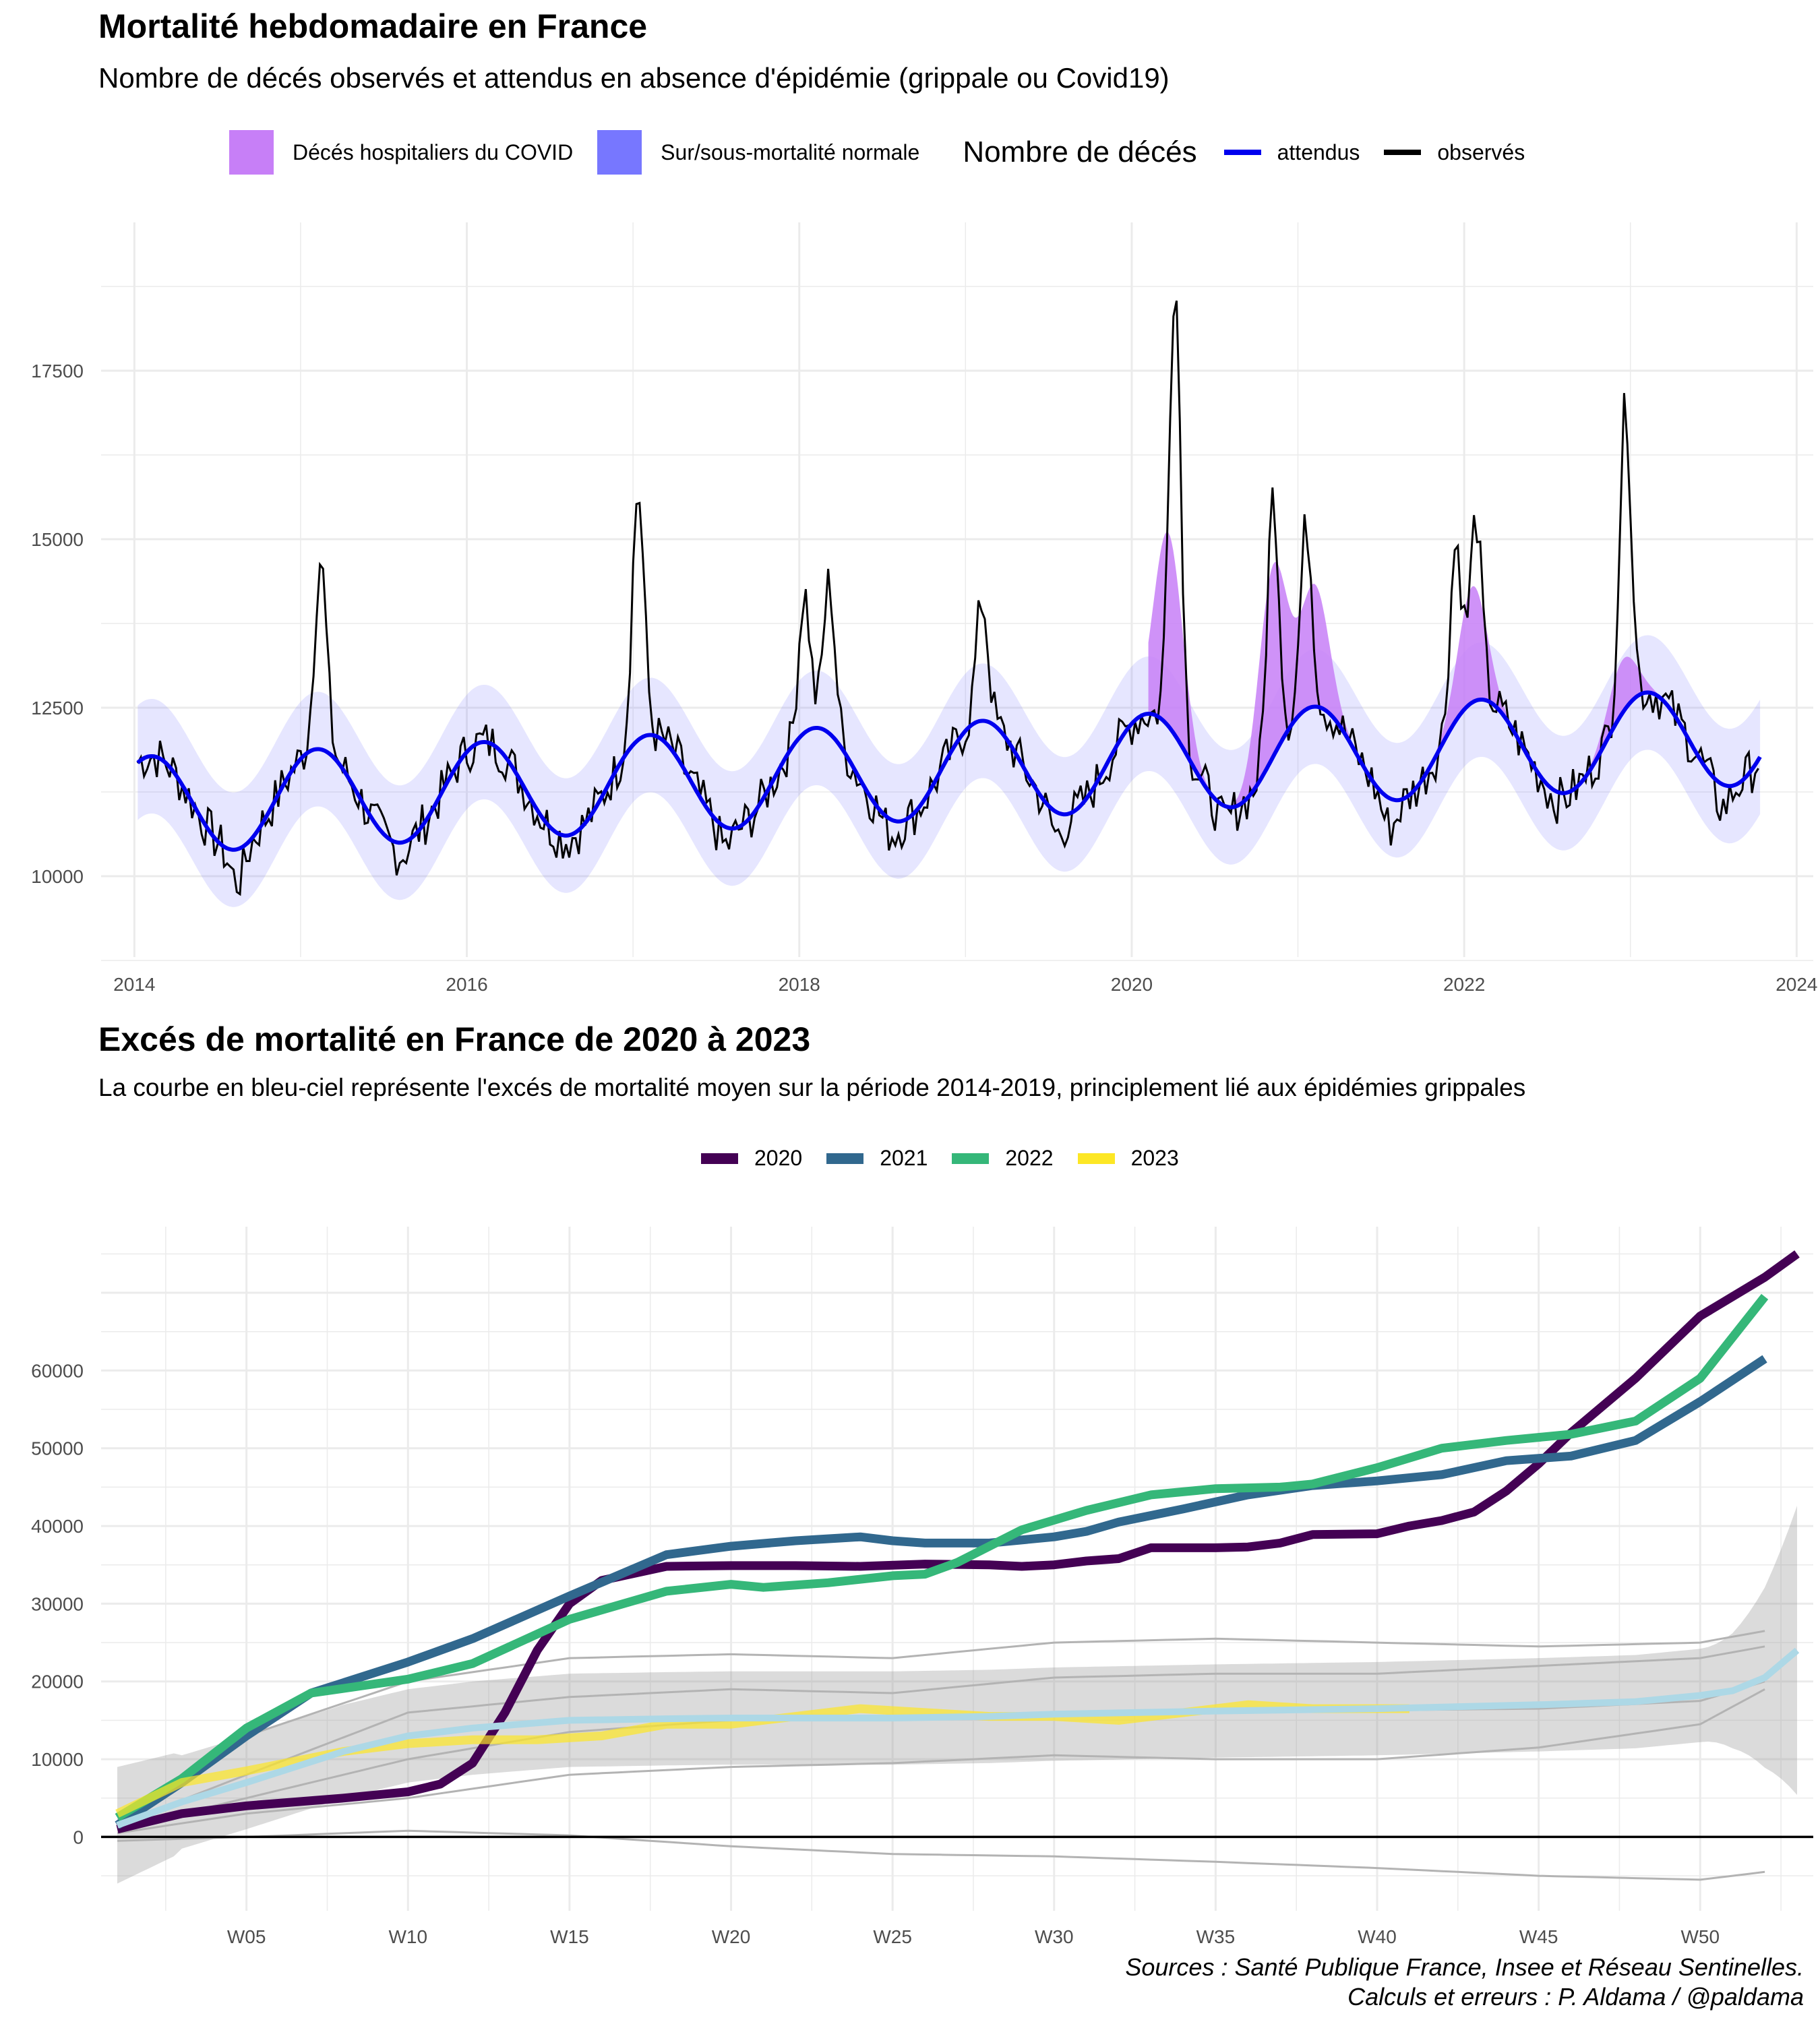 This screenshot has width=1820, height=2022. Describe the element at coordinates (57, 1526) in the screenshot. I see `y-tick-label: 40000` at that location.